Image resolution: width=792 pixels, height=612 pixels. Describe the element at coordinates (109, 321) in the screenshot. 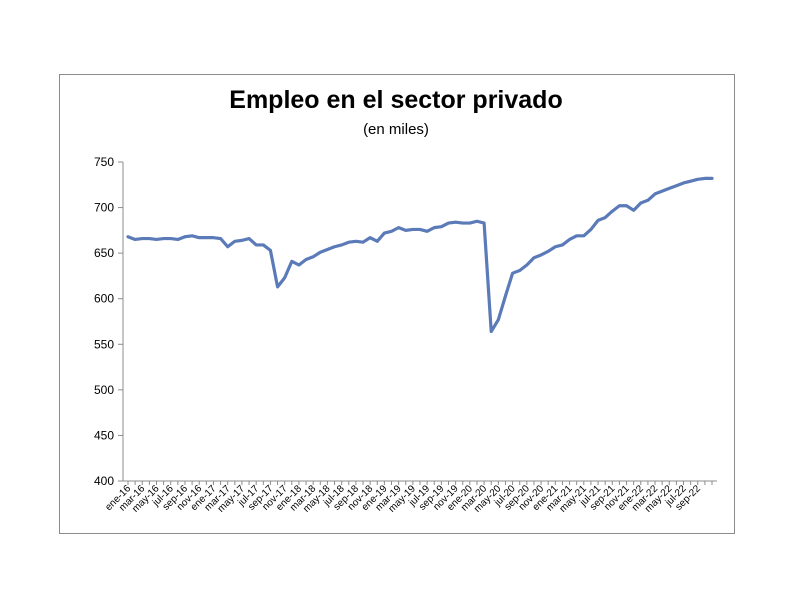

I see `y-axis: 400 450 500 550 600 650 700 750` at that location.